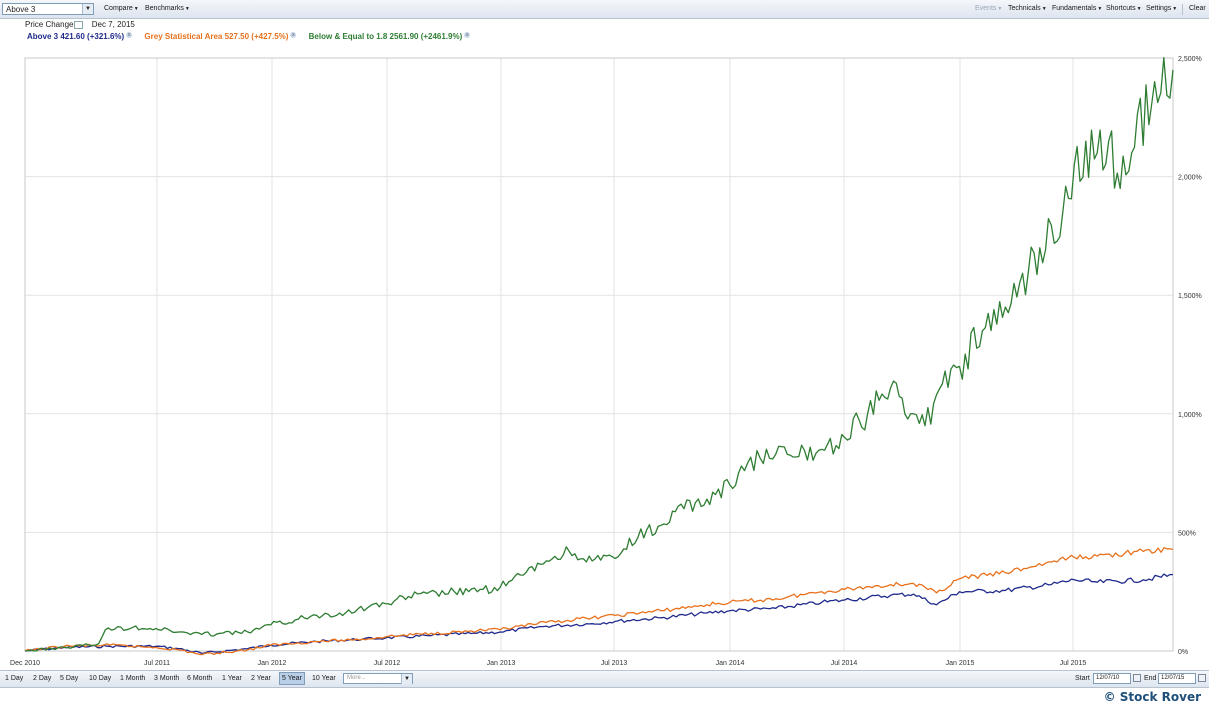  I want to click on chart-title: Price Change, so click(49, 24).